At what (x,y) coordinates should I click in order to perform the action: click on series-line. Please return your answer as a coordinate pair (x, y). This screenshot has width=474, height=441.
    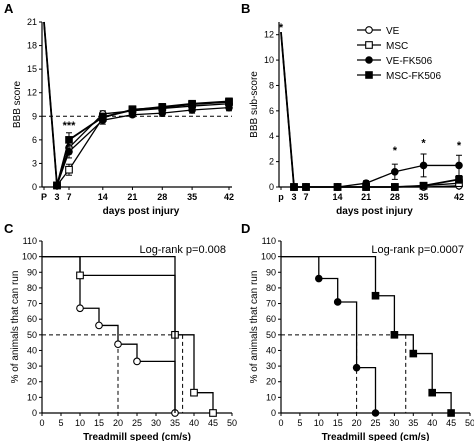
    Looking at the image, I should click on (370, 110).